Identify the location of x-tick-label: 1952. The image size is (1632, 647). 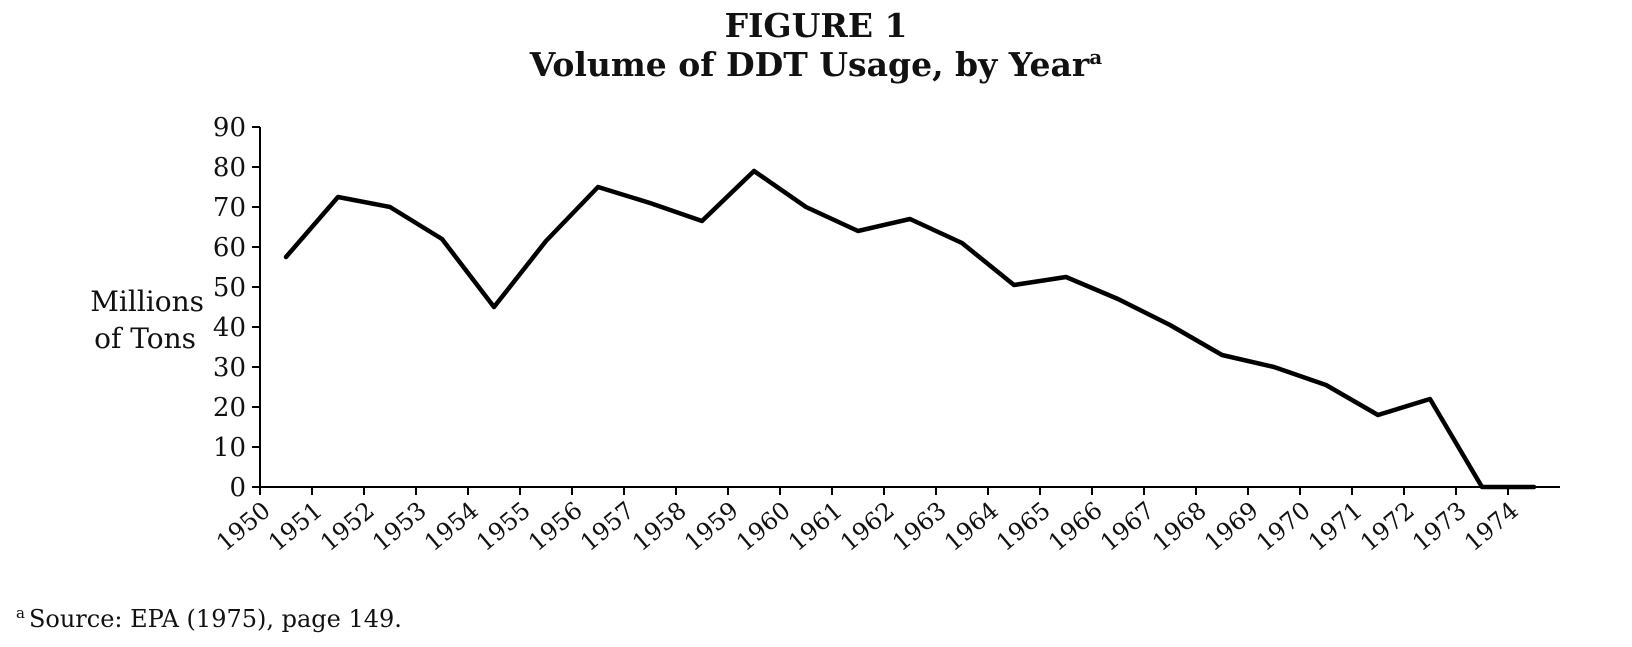
(347, 526).